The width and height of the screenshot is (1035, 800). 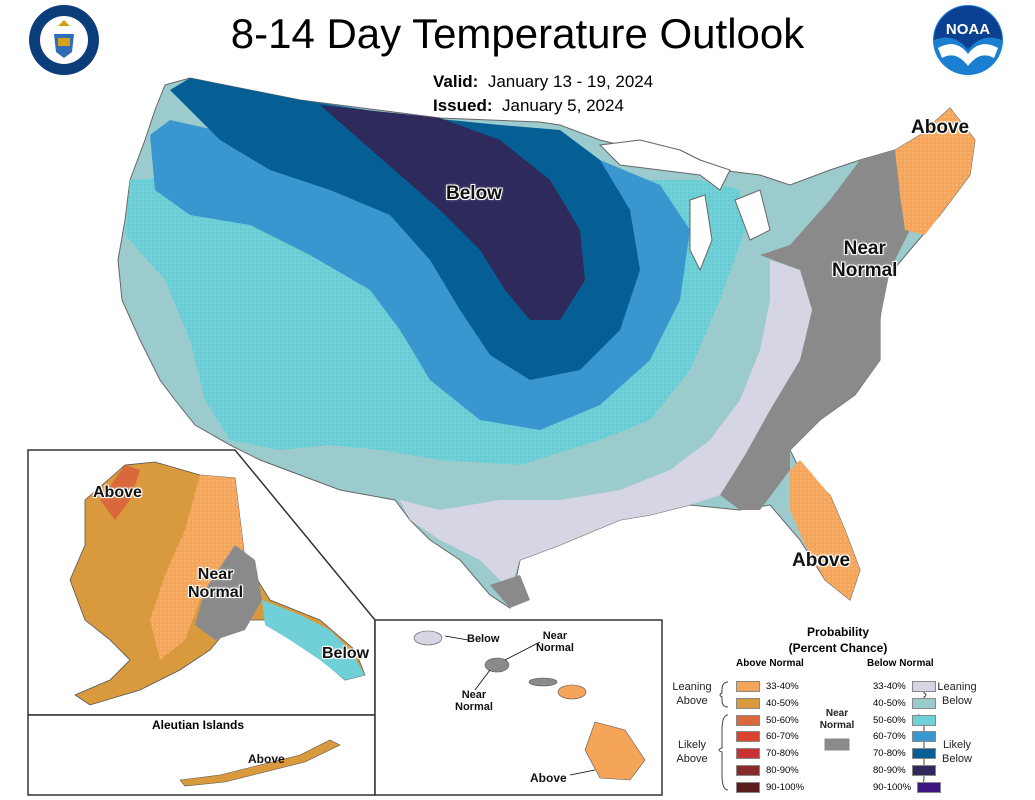 What do you see at coordinates (838, 640) in the screenshot?
I see `legend-title: Probability (Percent Chance)` at bounding box center [838, 640].